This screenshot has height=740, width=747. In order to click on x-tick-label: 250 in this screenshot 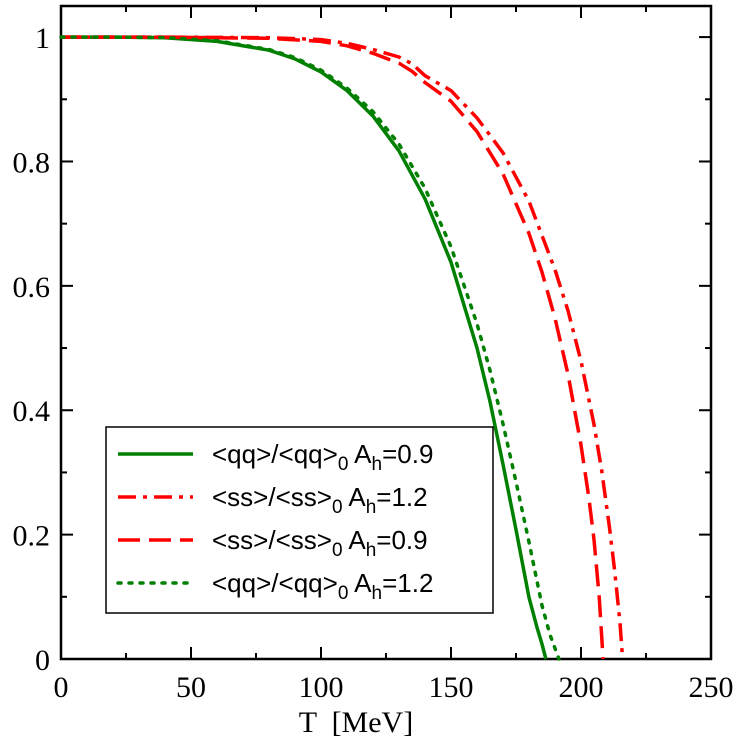, I will do `click(711, 687)`.